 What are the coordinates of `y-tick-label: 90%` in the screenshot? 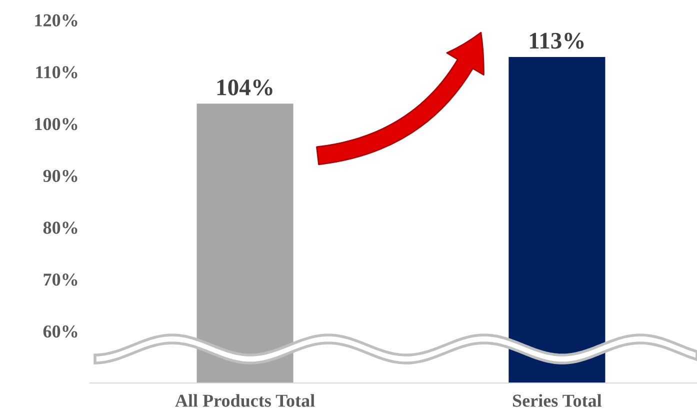 It's located at (60, 176).